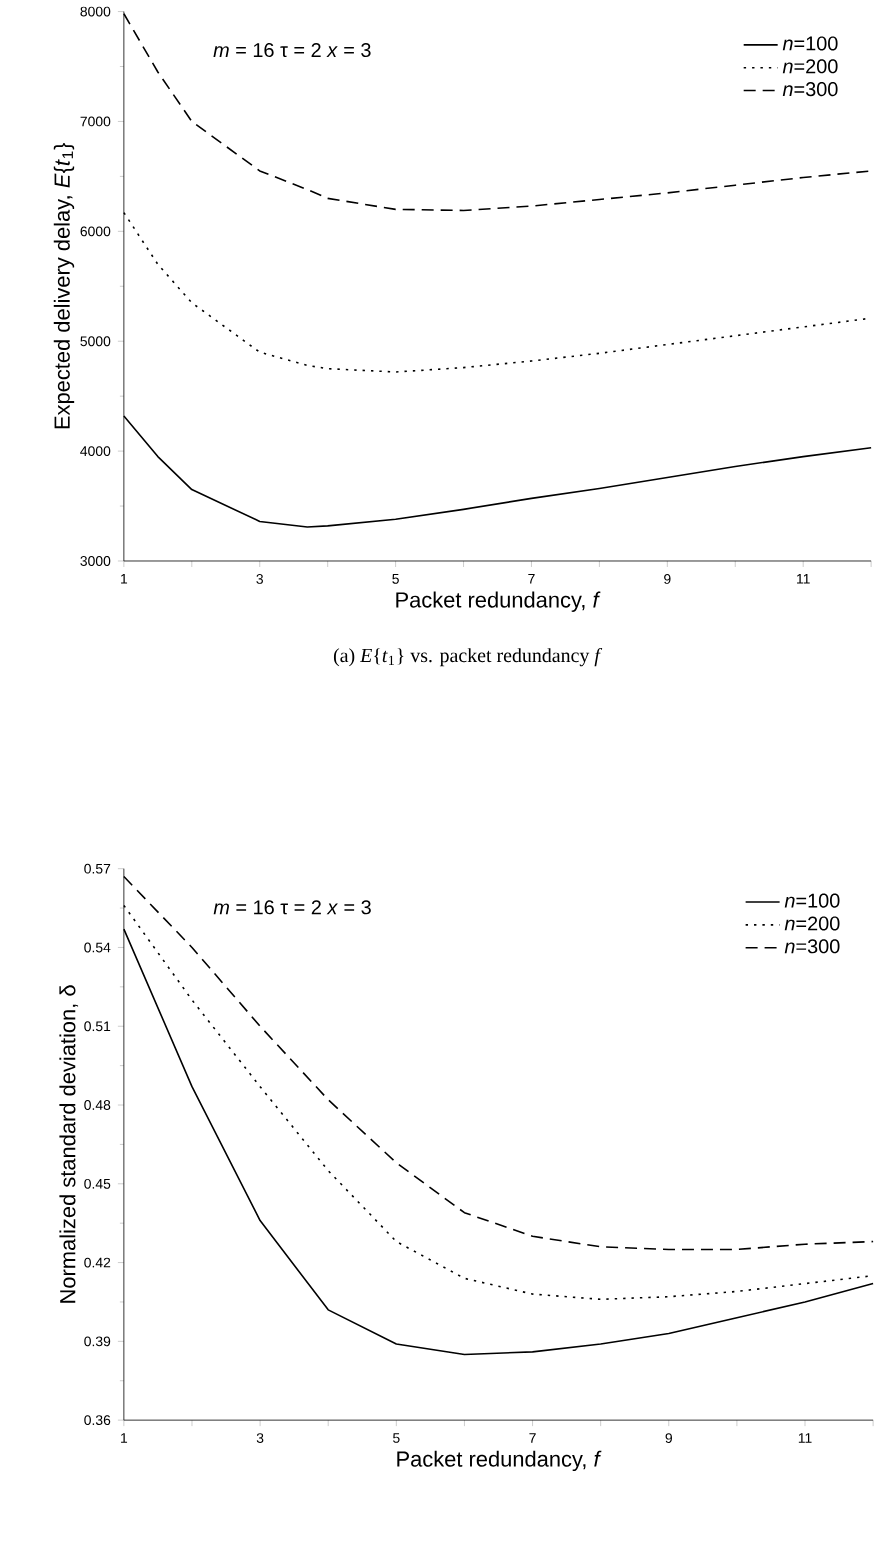 The width and height of the screenshot is (892, 1564). Describe the element at coordinates (468, 657) in the screenshot. I see `text: (a) E{t$_{1}$} vs. packet redundancy f` at that location.